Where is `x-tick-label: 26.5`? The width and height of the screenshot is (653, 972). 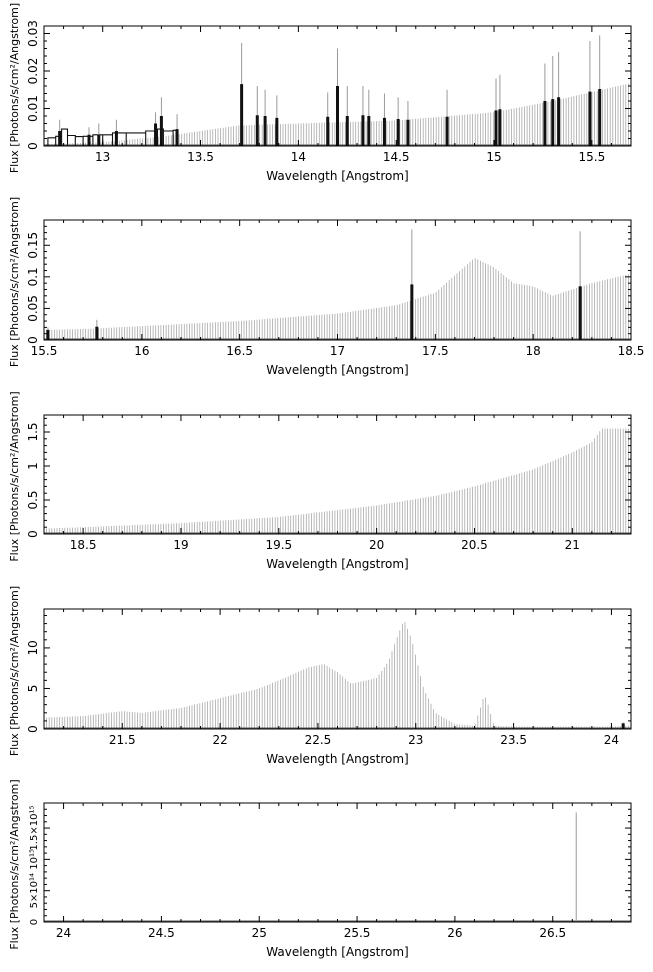
x-tick-label: 26.5 is located at coordinates (552, 933).